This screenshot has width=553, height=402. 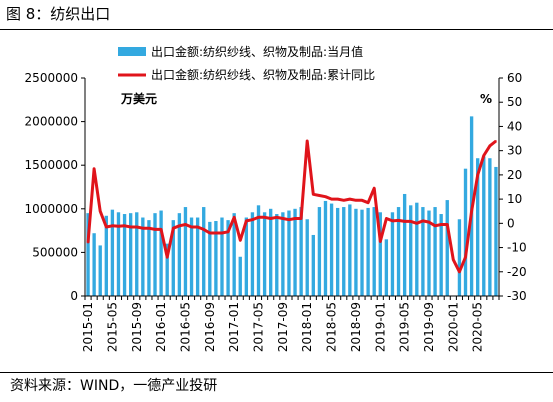 I want to click on x-tick-label: 2016-05, so click(x=185, y=327).